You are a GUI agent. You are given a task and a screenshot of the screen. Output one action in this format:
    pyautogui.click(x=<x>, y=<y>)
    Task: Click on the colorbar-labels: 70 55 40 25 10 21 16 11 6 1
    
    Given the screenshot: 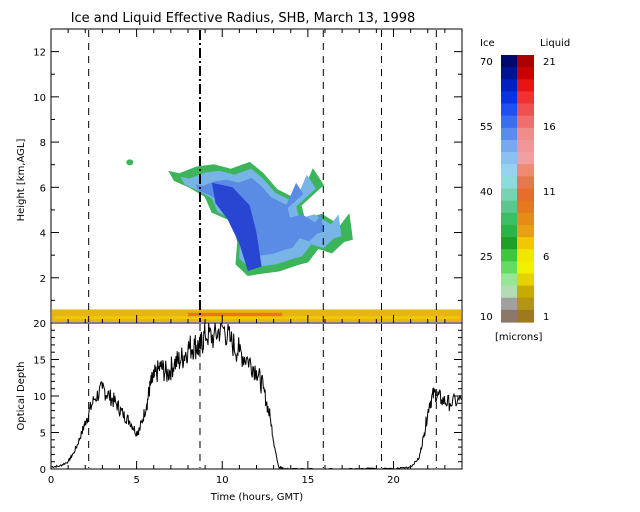 What is the action you would take?
    pyautogui.click(x=518, y=190)
    